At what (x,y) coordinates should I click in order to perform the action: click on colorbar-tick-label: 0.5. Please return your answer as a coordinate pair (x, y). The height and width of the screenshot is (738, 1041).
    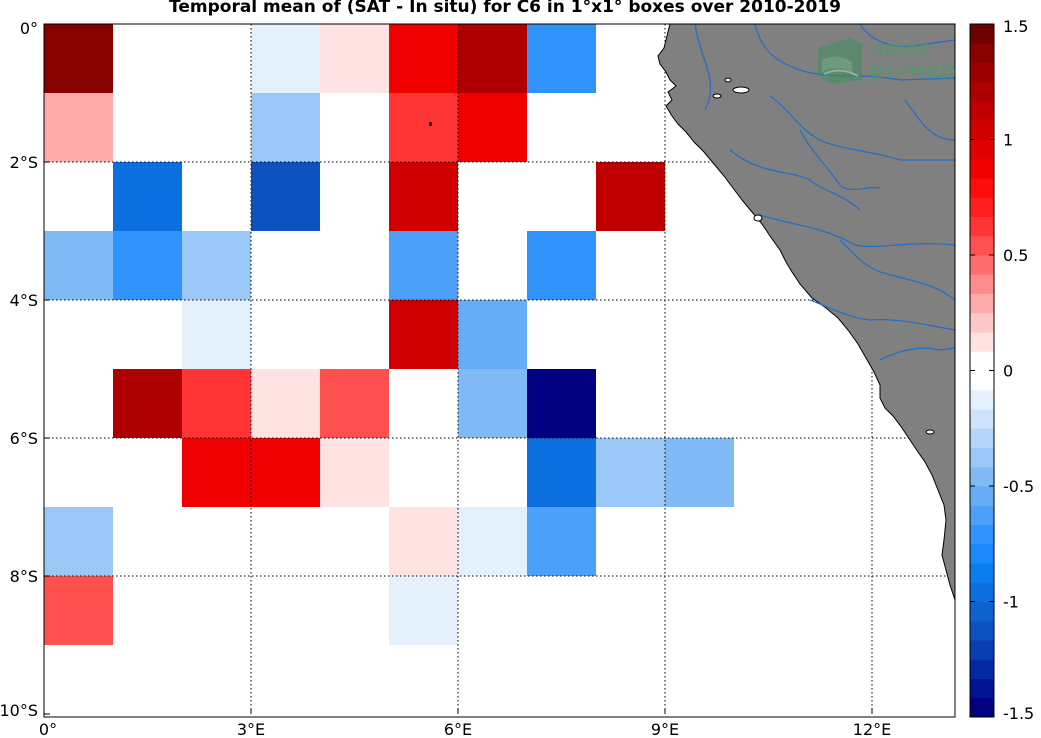
    Looking at the image, I should click on (1015, 255).